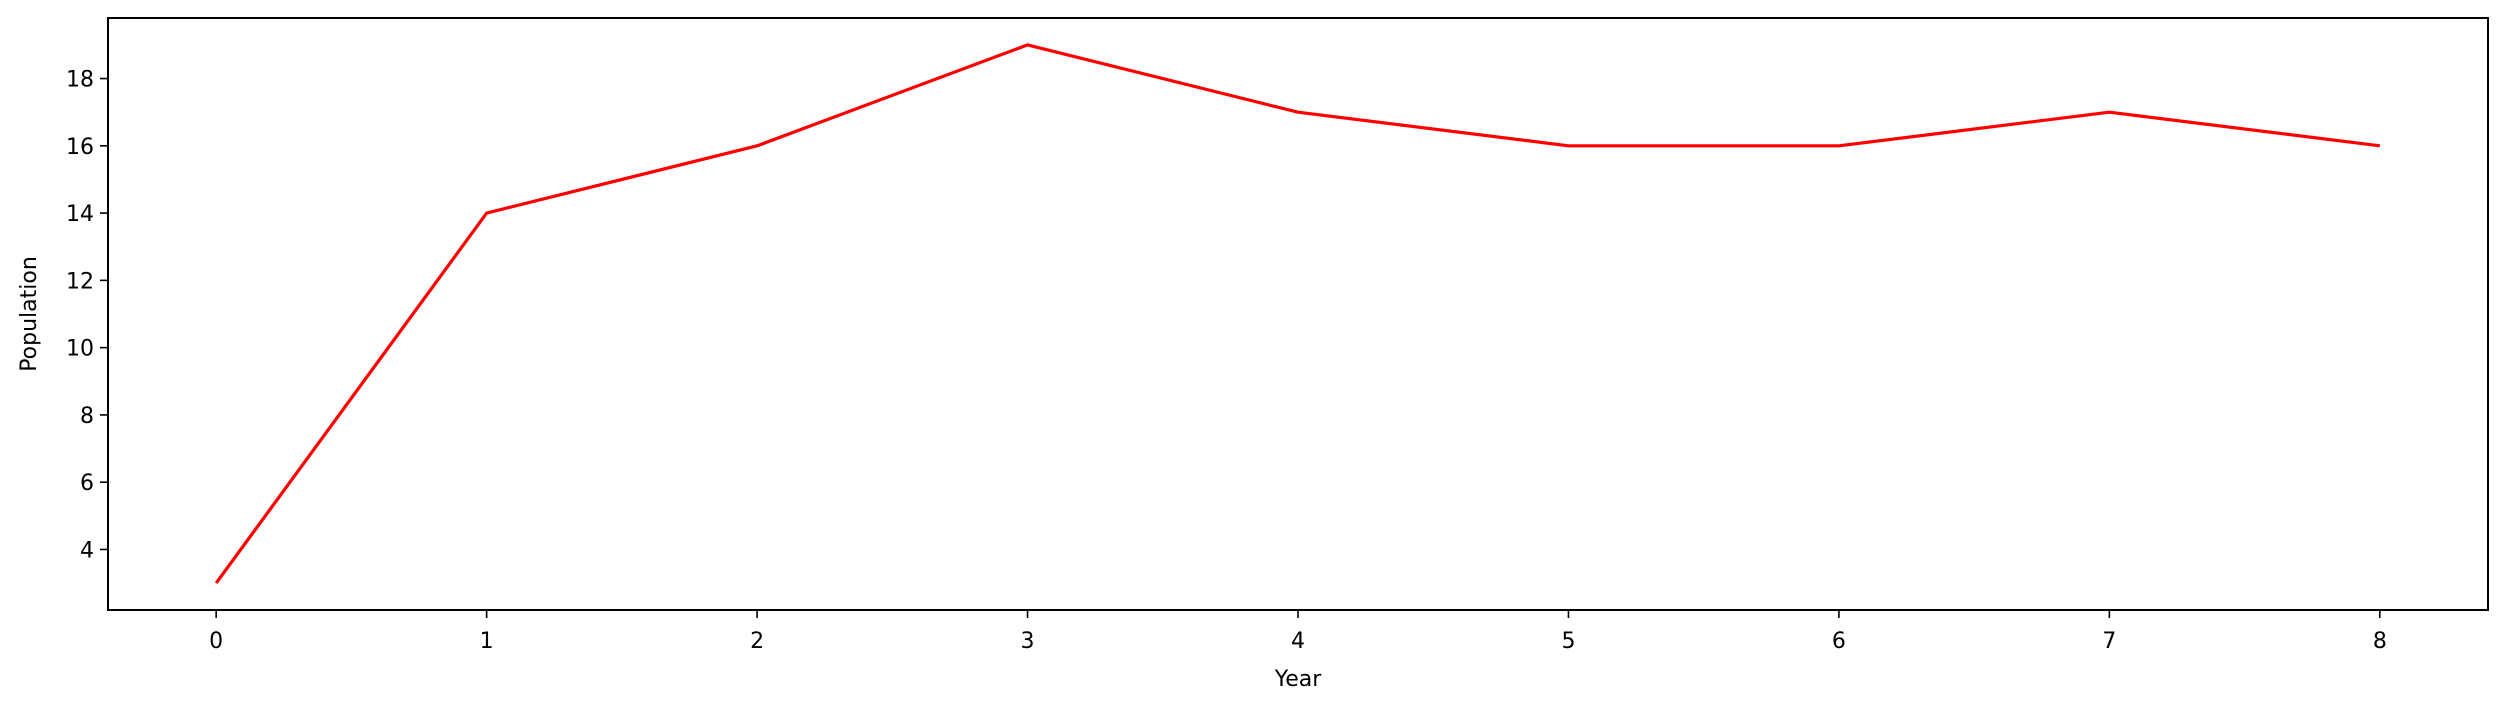 This screenshot has width=2508, height=711. What do you see at coordinates (80, 214) in the screenshot?
I see `y-tick-label: 14` at bounding box center [80, 214].